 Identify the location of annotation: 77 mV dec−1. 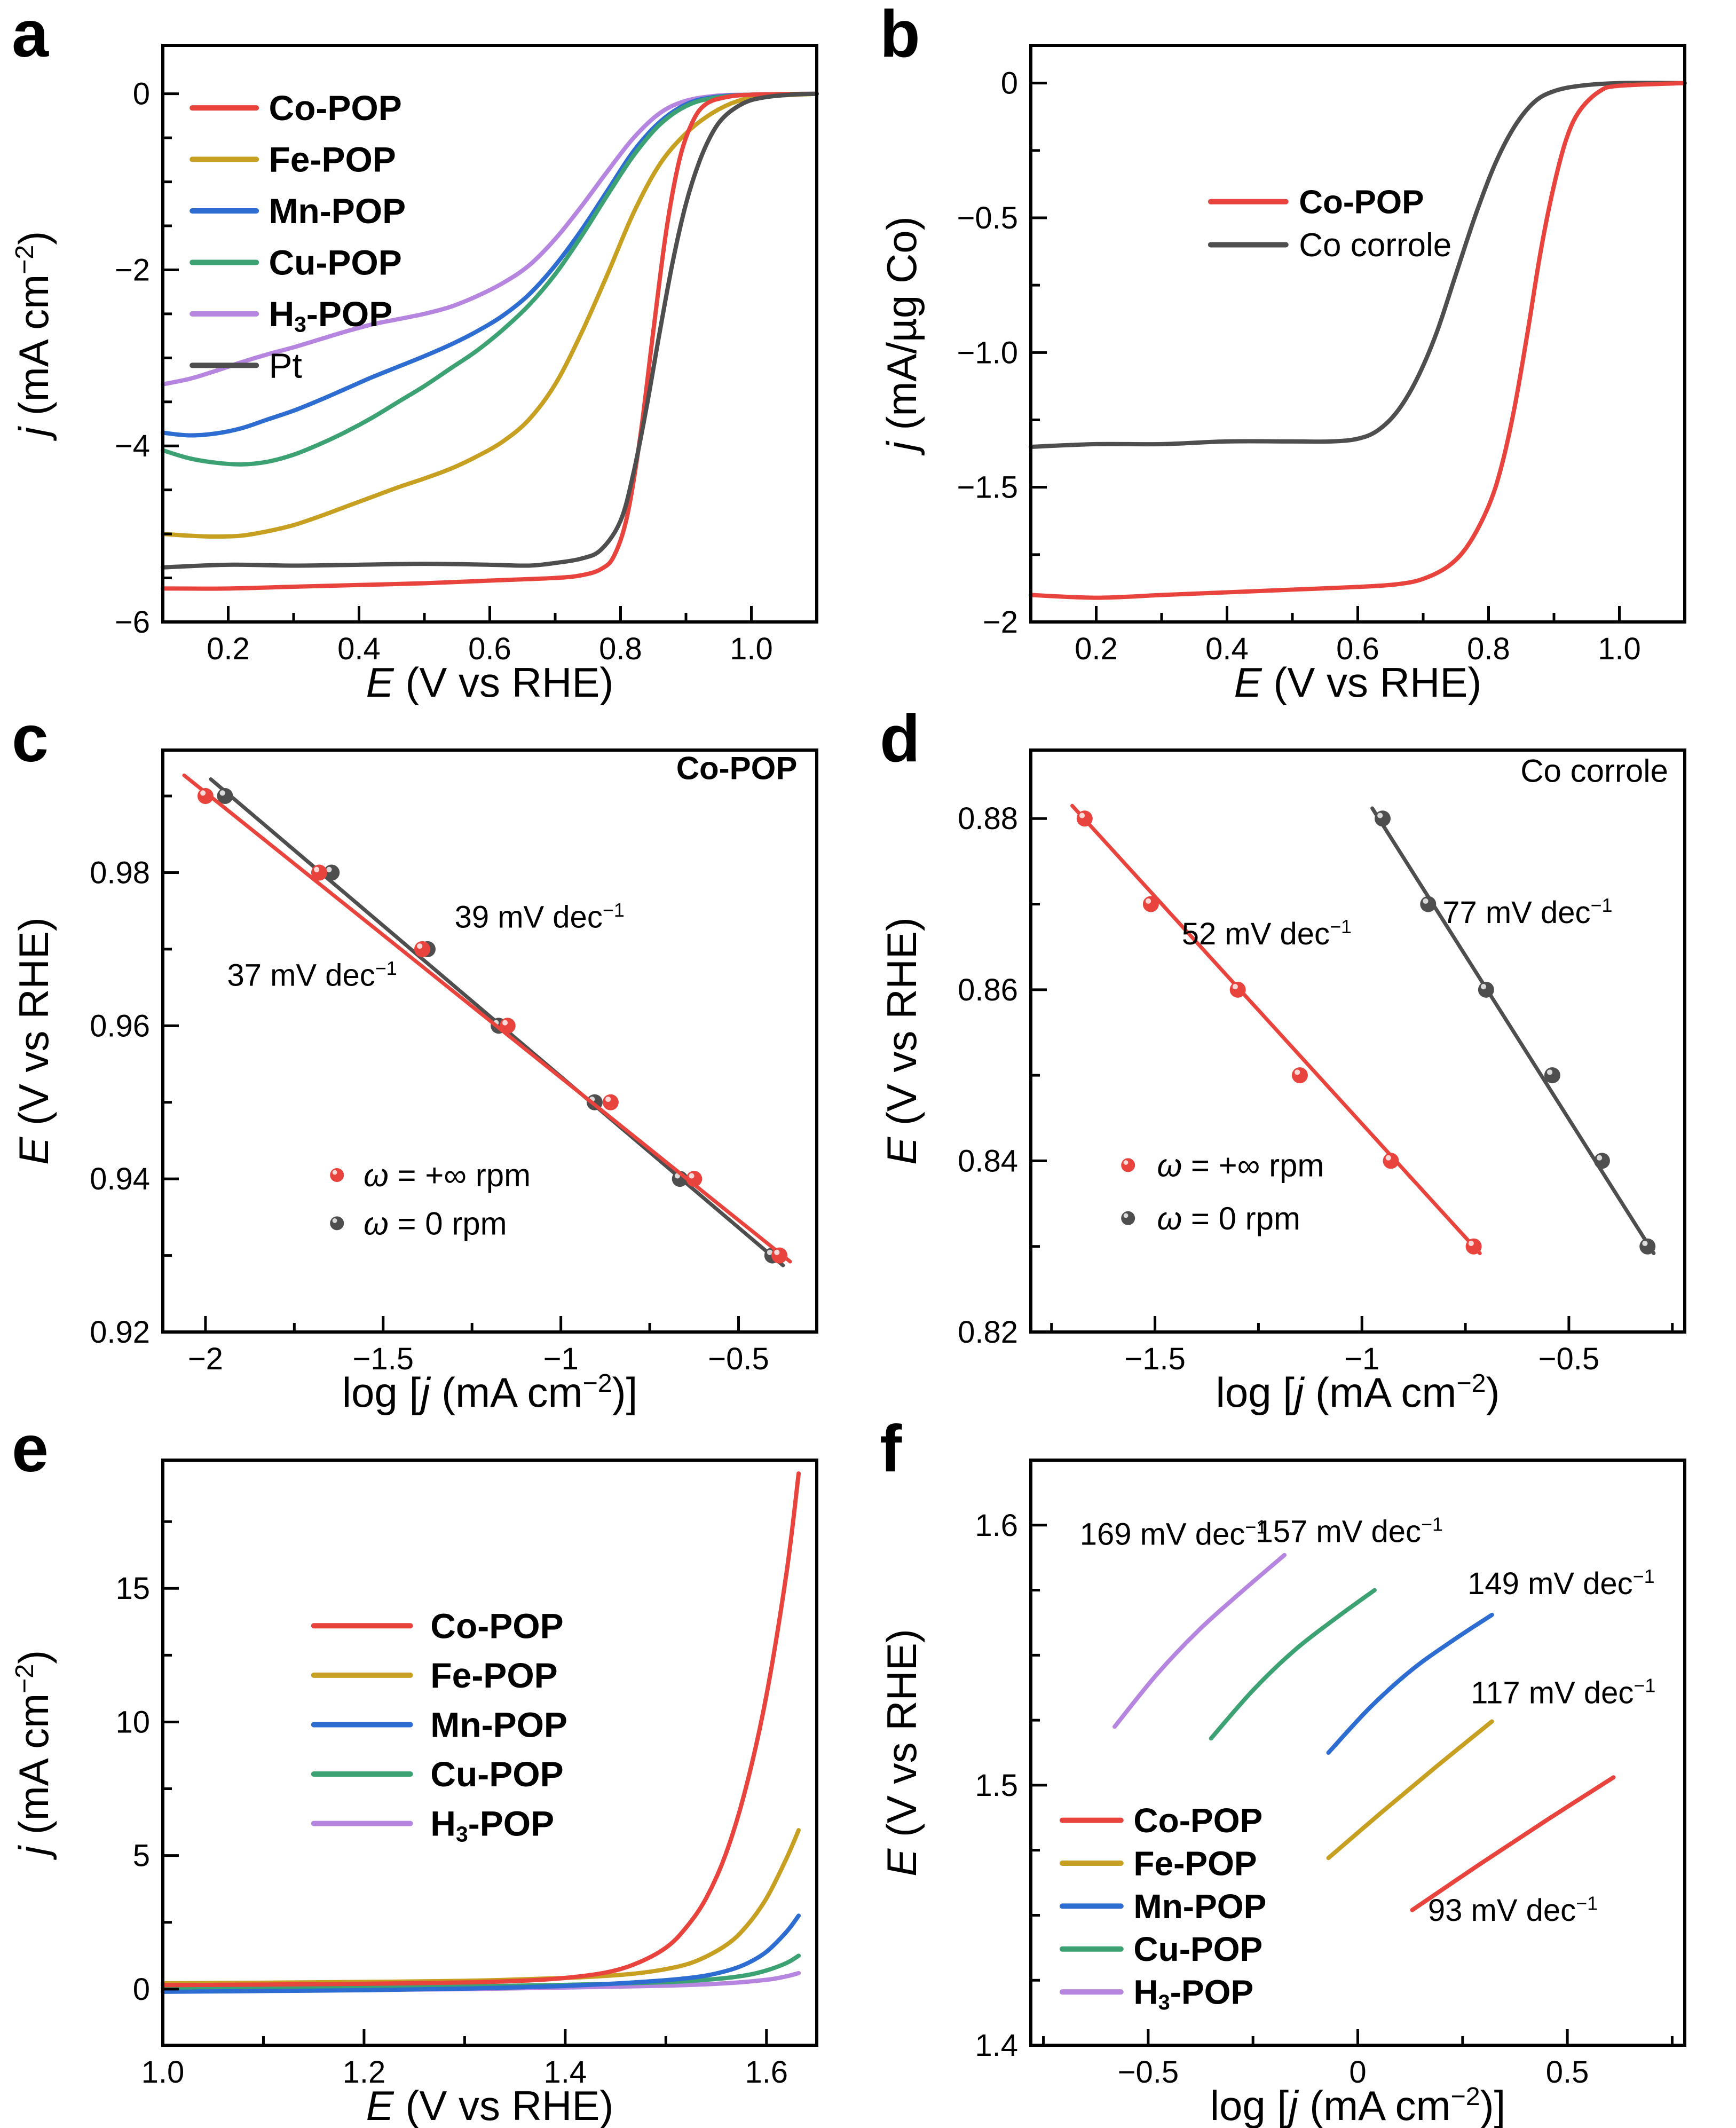
(1527, 912).